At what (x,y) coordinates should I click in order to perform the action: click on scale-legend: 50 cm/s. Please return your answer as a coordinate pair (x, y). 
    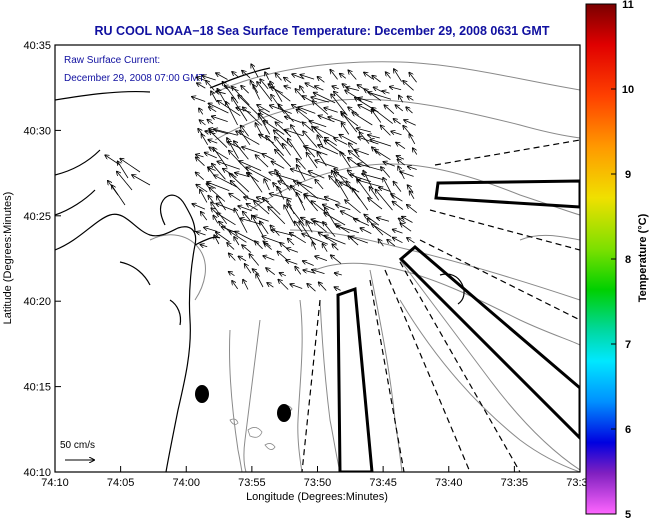
    Looking at the image, I should click on (77, 450).